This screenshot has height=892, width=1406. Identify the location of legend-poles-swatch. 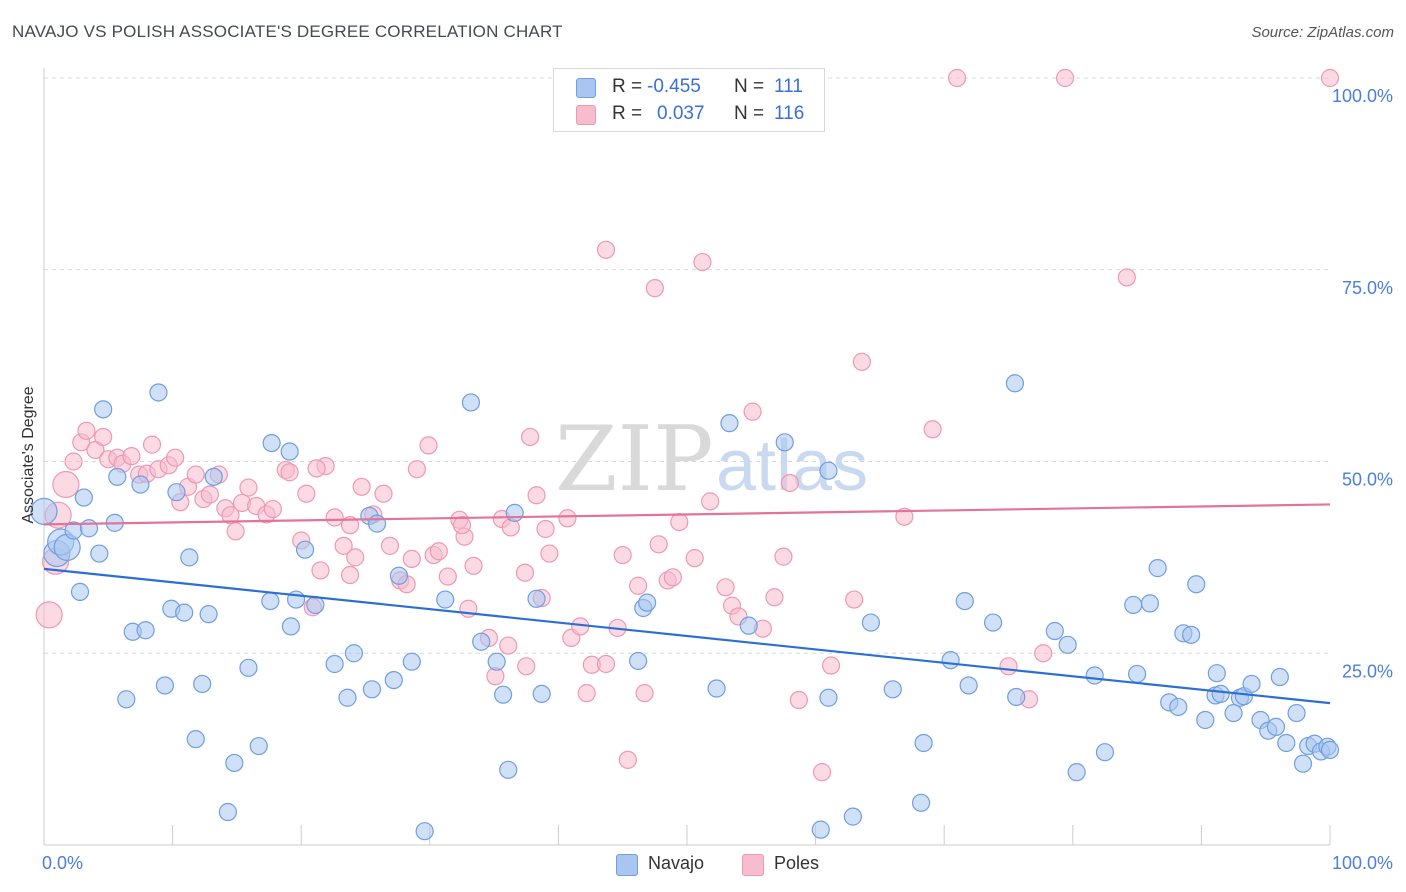
(753, 865).